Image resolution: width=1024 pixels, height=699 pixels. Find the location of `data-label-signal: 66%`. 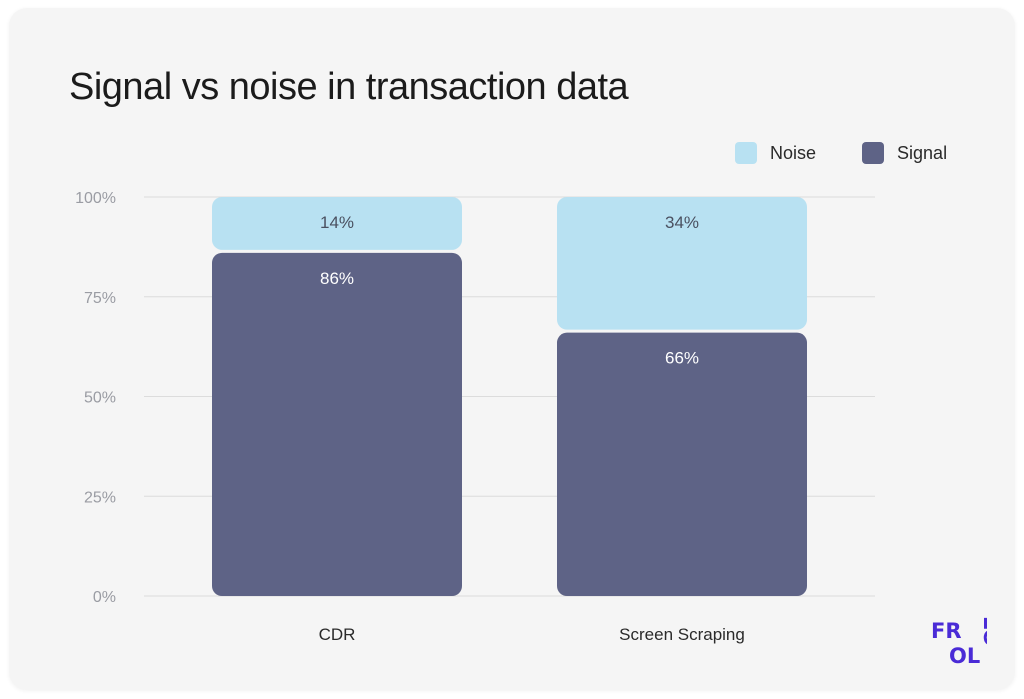

data-label-signal: 66% is located at coordinates (682, 358).